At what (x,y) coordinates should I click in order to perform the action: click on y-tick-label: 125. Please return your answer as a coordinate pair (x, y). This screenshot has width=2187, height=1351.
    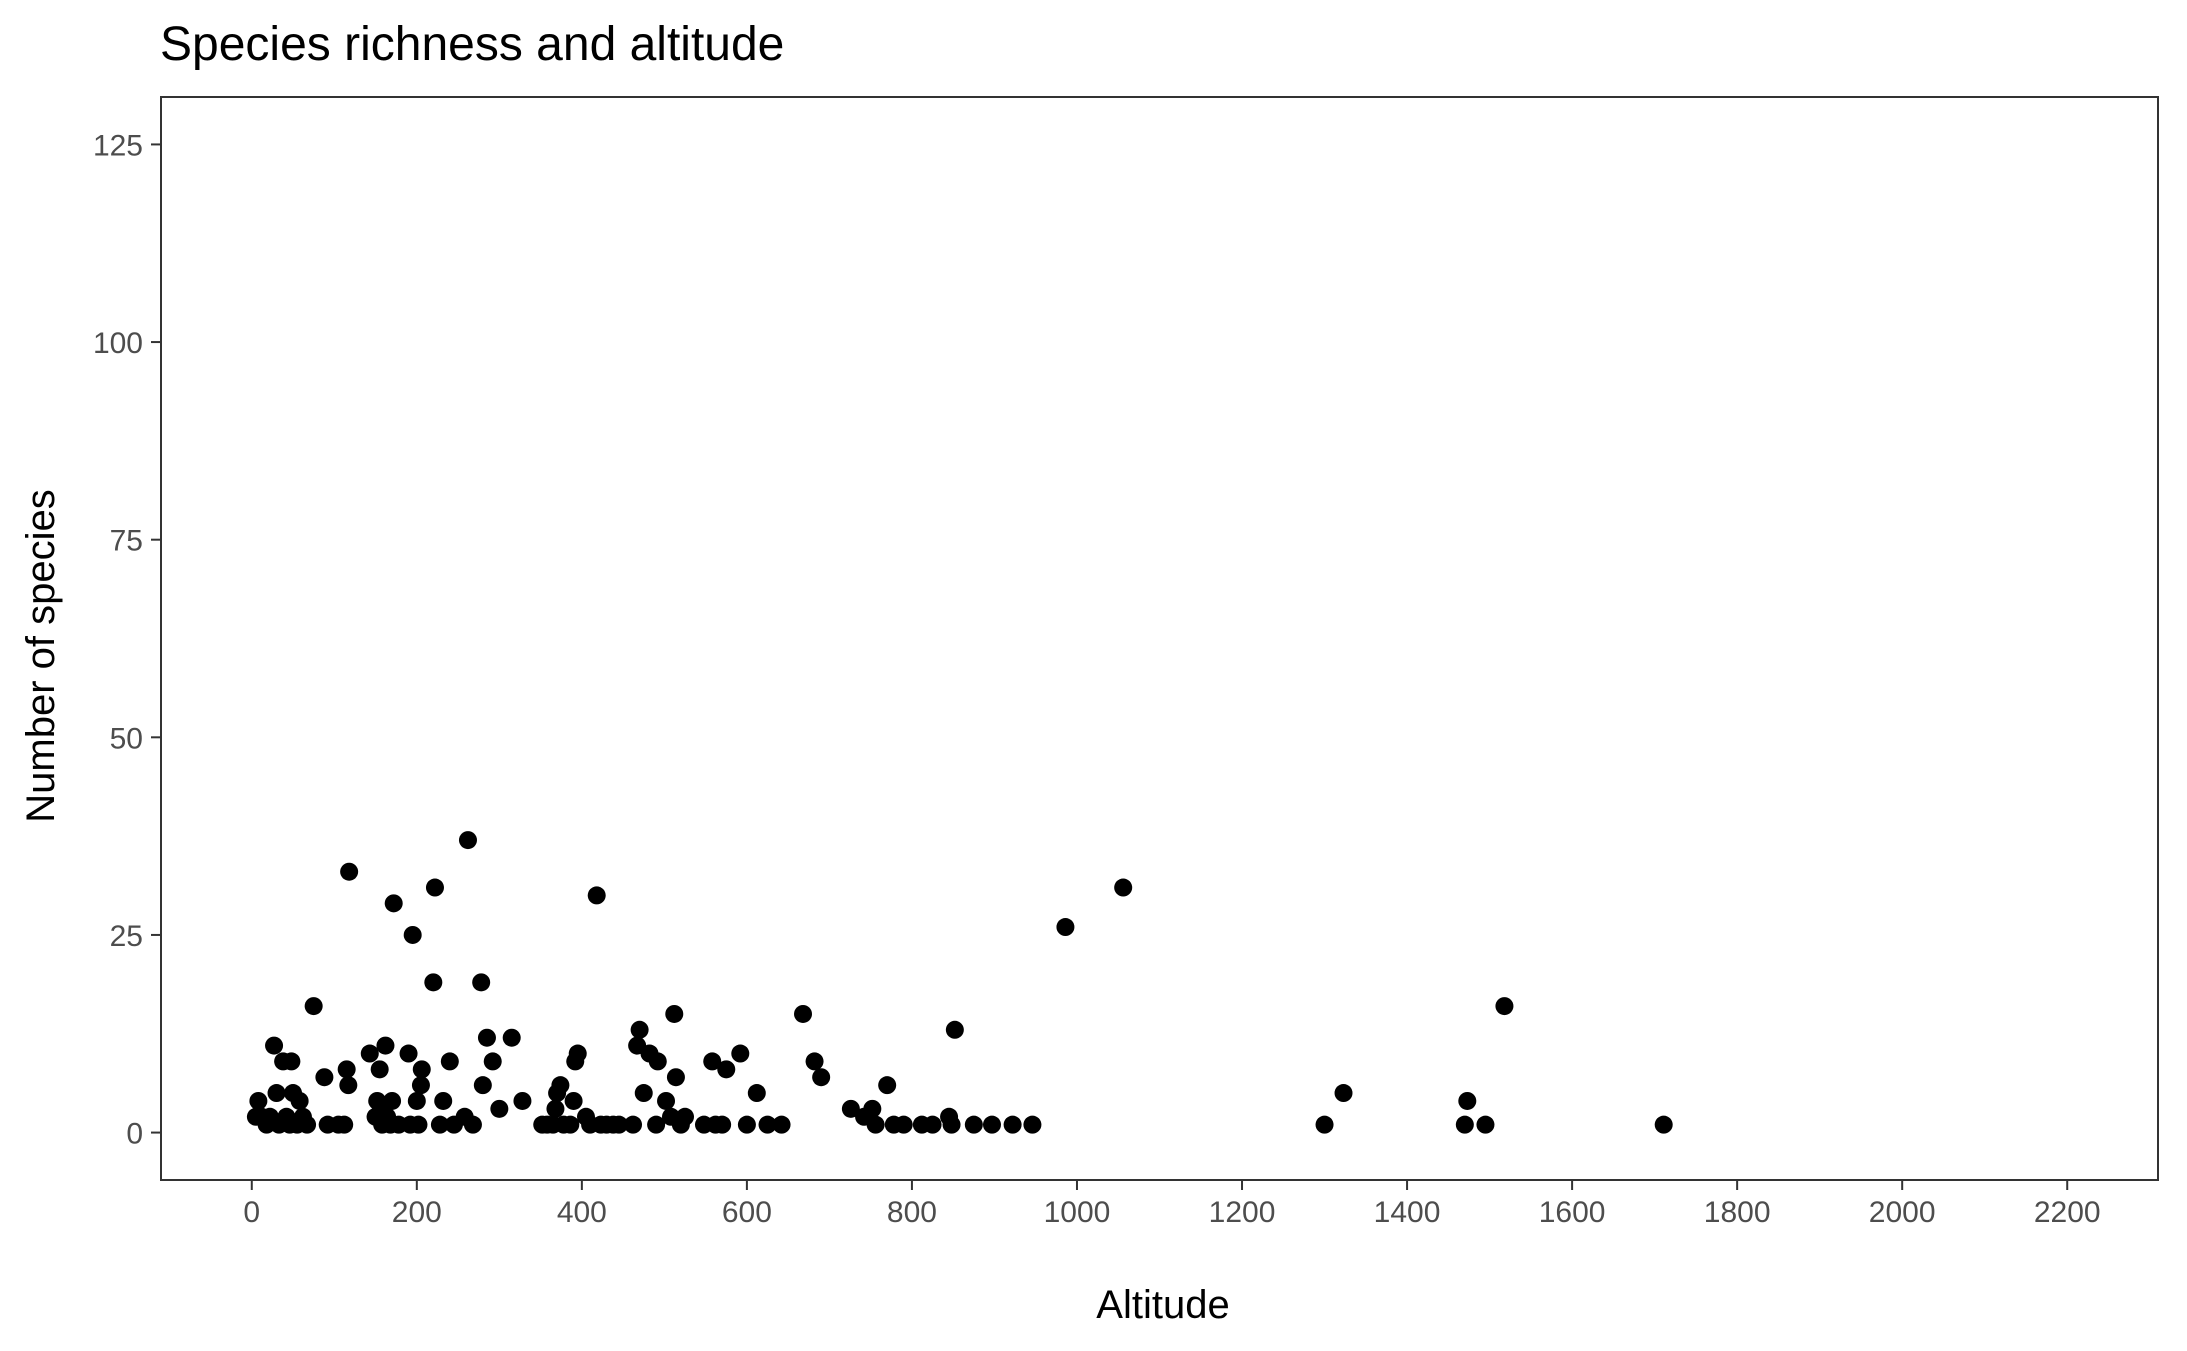
    Looking at the image, I should click on (118, 145).